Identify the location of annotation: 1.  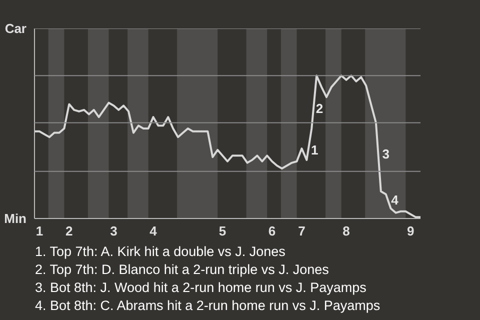
(314, 150).